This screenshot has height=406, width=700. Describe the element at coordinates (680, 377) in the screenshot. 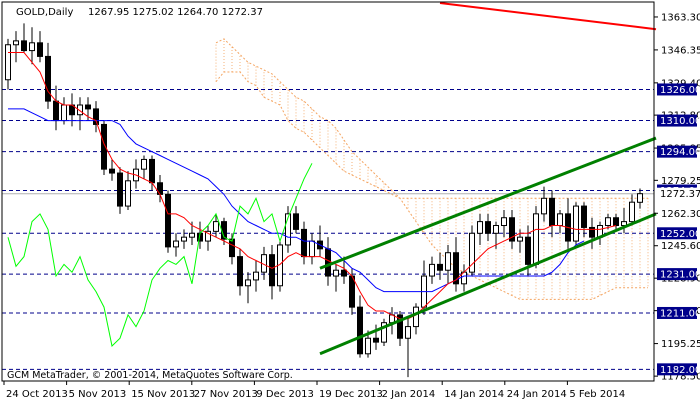

I see `y-tick-label: 1178.50` at that location.